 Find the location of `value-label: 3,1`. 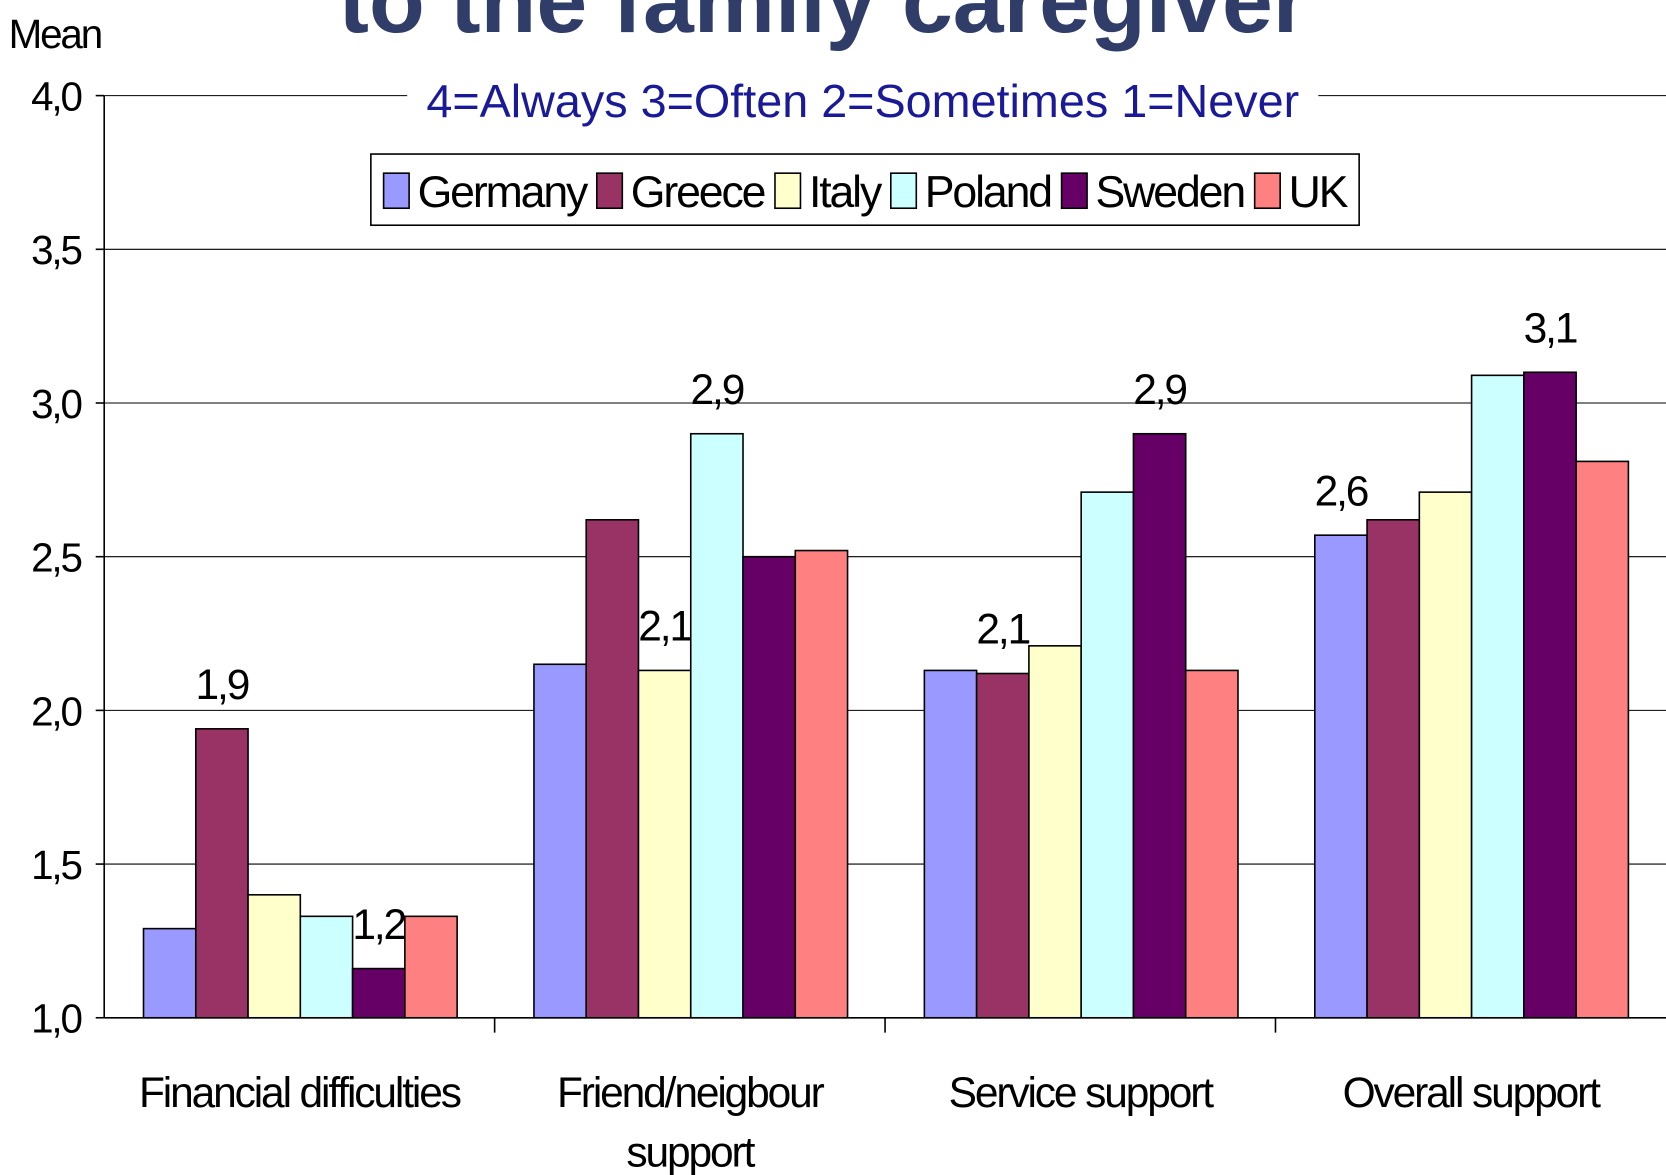

value-label: 3,1 is located at coordinates (1550, 329).